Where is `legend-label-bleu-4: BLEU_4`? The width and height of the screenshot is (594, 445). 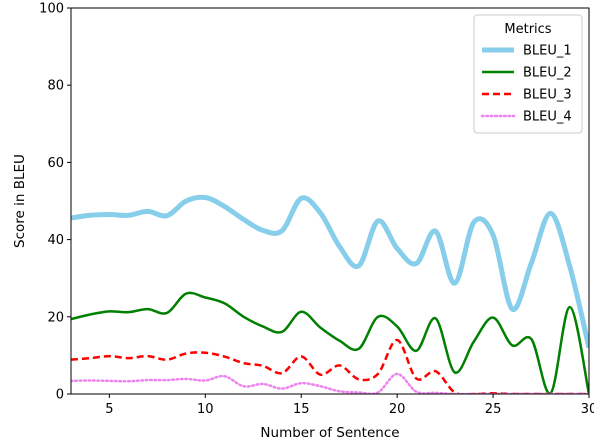
legend-label-bleu-4: BLEU_4 is located at coordinates (547, 117).